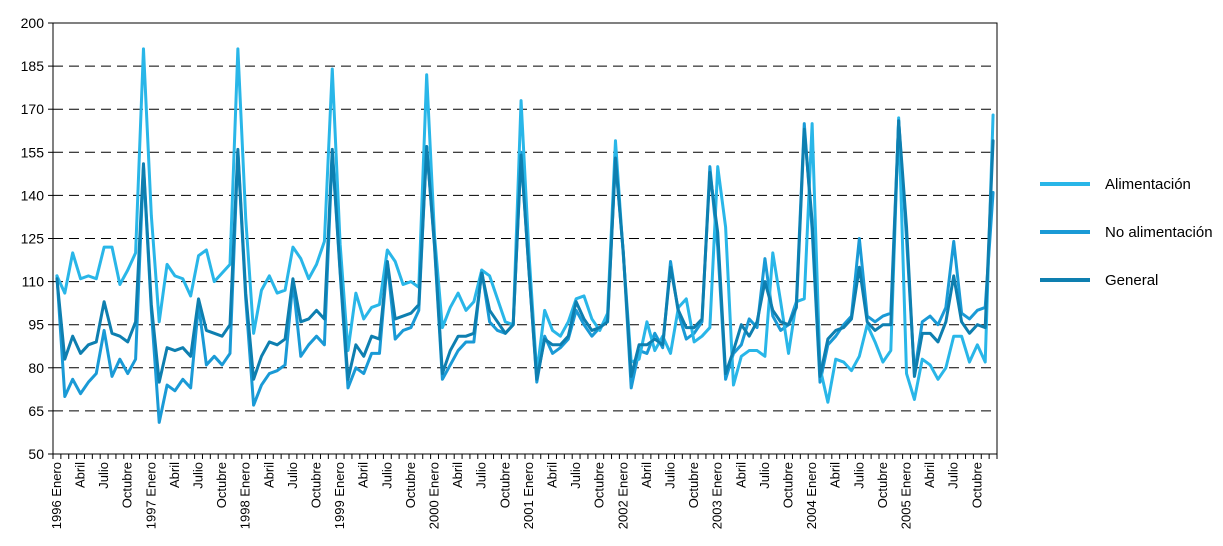  Describe the element at coordinates (36, 454) in the screenshot. I see `y-tick-label: 50` at that location.